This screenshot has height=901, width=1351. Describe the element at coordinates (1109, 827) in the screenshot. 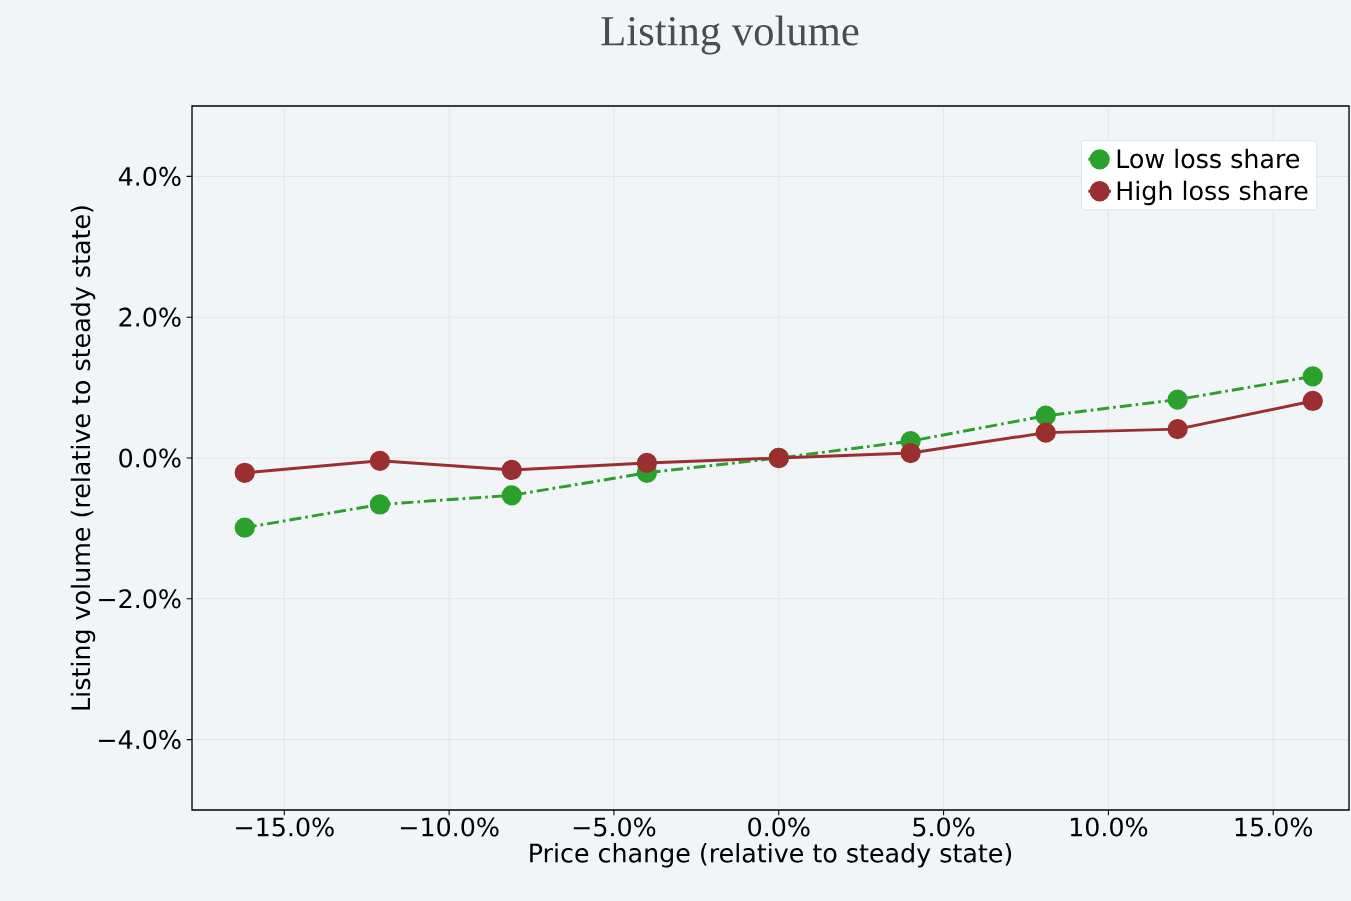

I see `x-tick-label: 10.0%` at that location.